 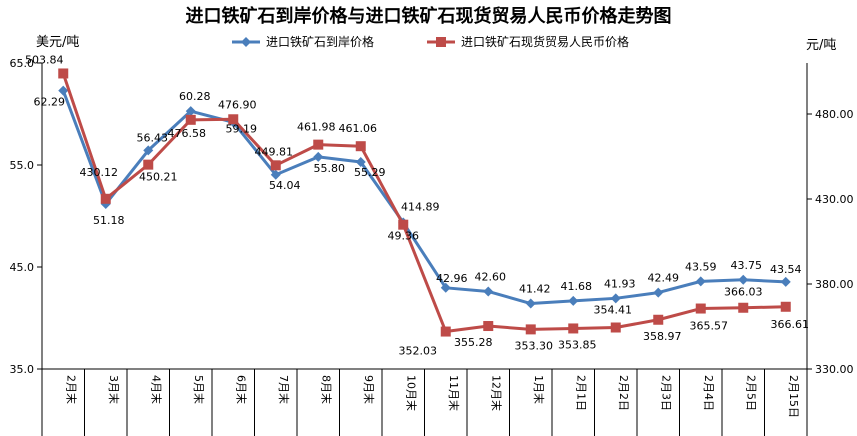 What do you see at coordinates (534, 345) in the screenshot?
I see `data-label: 353.30` at bounding box center [534, 345].